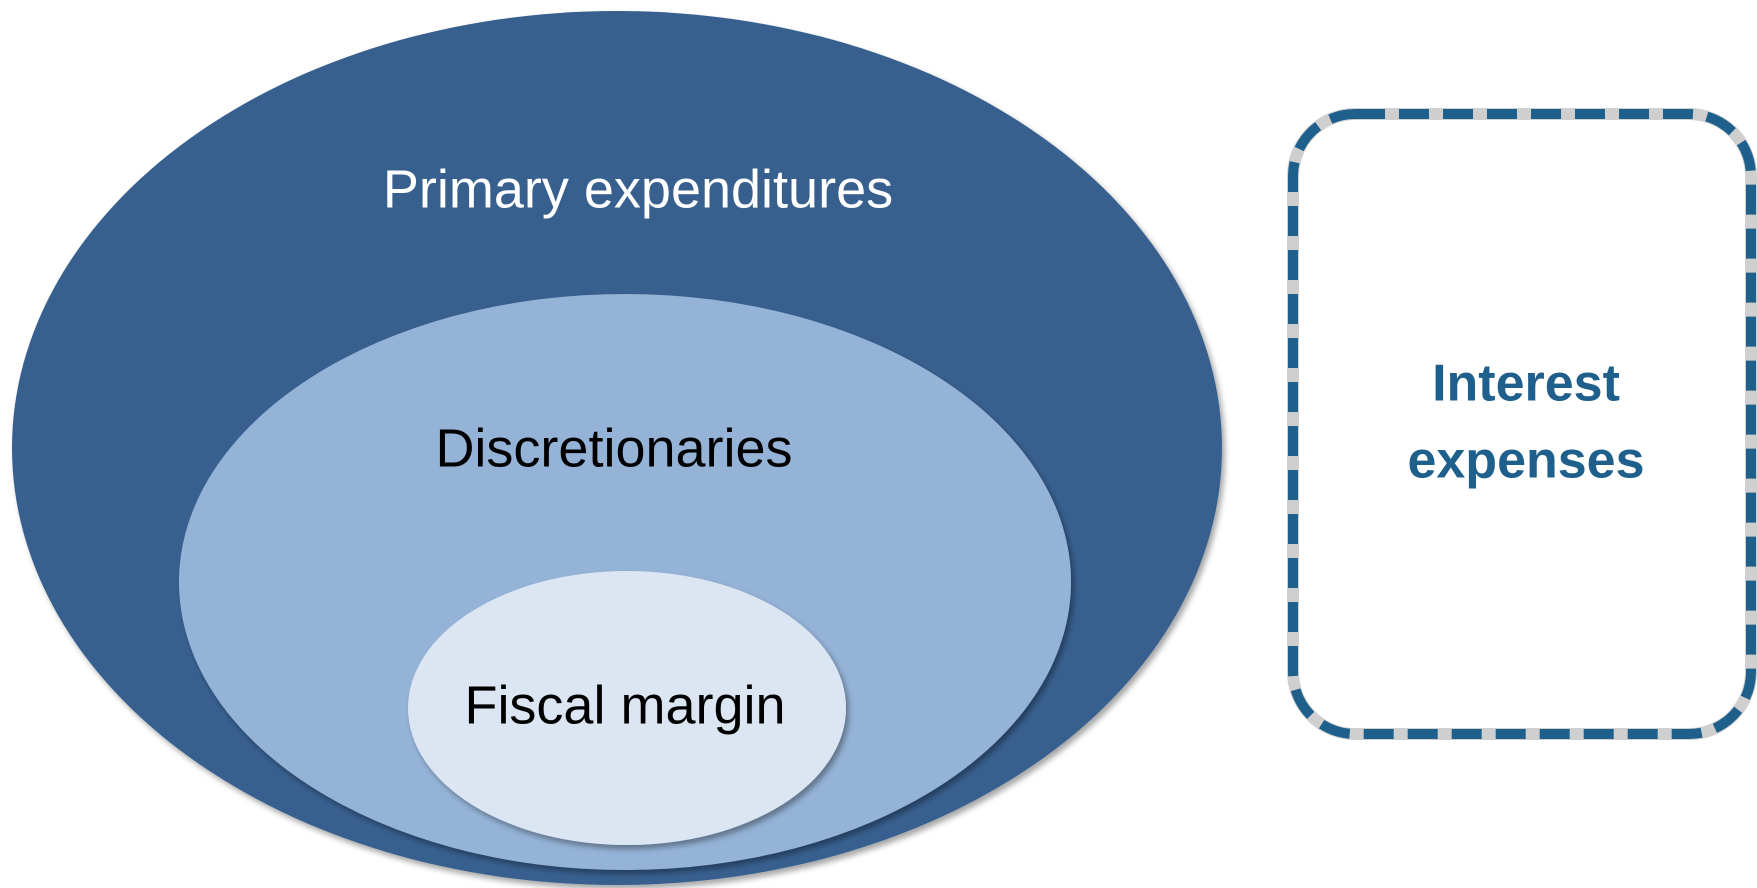  Describe the element at coordinates (1525, 461) in the screenshot. I see `box-label-line: expenses` at that location.